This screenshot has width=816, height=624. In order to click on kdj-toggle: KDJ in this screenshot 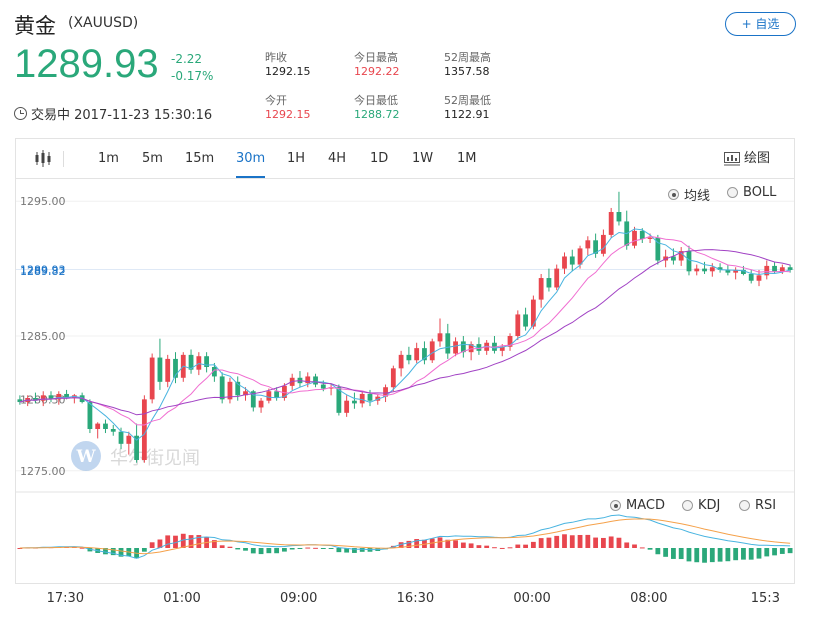, I will do `click(701, 505)`.